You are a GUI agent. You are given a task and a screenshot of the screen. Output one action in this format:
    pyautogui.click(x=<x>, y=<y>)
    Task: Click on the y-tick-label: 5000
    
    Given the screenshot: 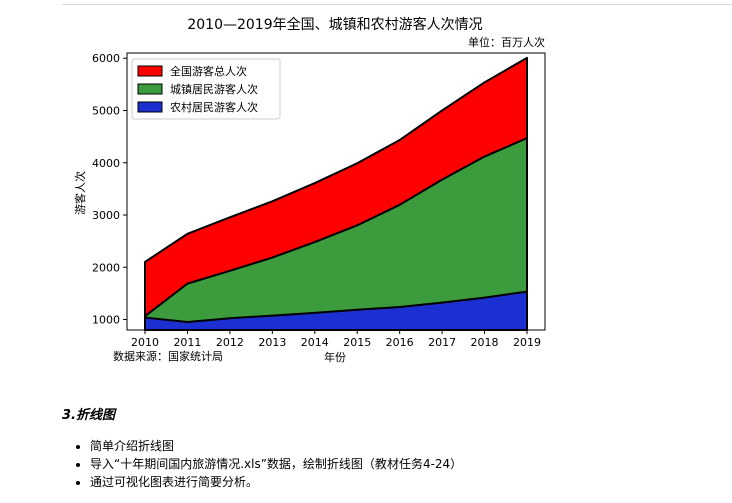 What is the action you would take?
    pyautogui.click(x=106, y=110)
    